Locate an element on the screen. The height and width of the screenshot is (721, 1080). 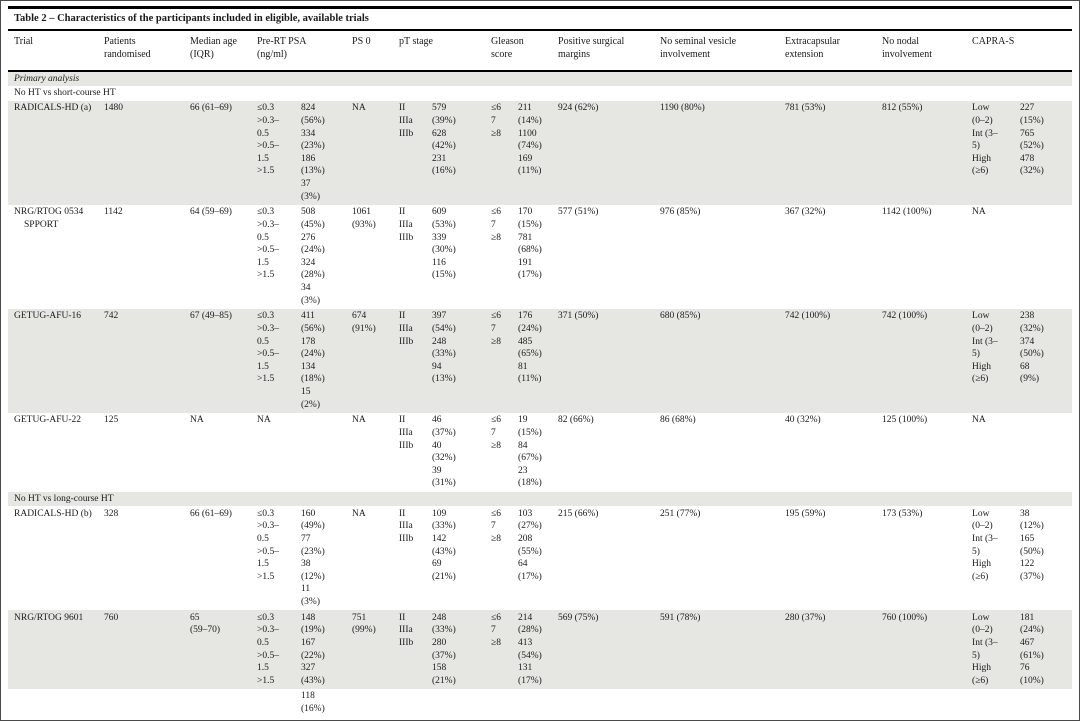
column-header-extracapsular-extension: Extracapsular extension is located at coordinates (834, 51).